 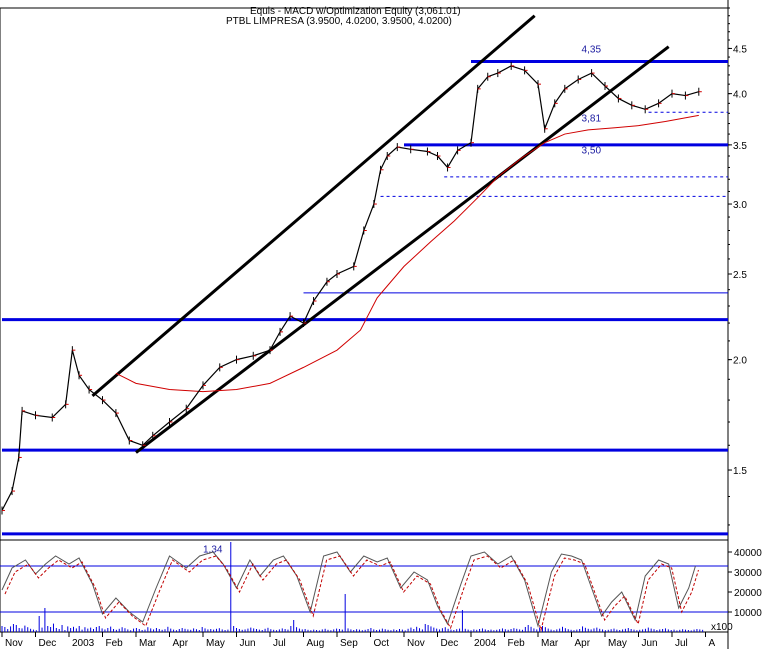 I want to click on x-tick-label-14: 2004, so click(x=485, y=643).